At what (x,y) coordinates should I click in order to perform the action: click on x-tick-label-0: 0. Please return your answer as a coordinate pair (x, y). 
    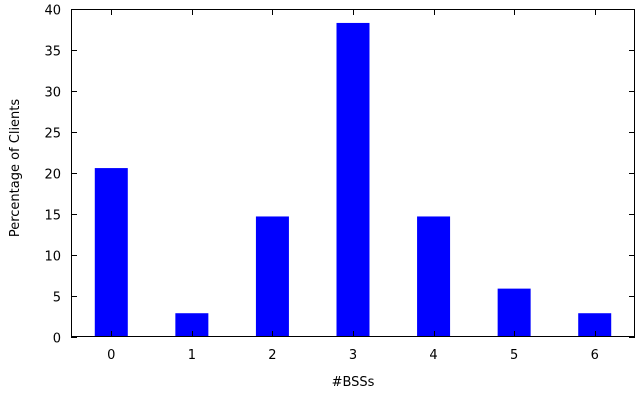
    Looking at the image, I should click on (111, 355).